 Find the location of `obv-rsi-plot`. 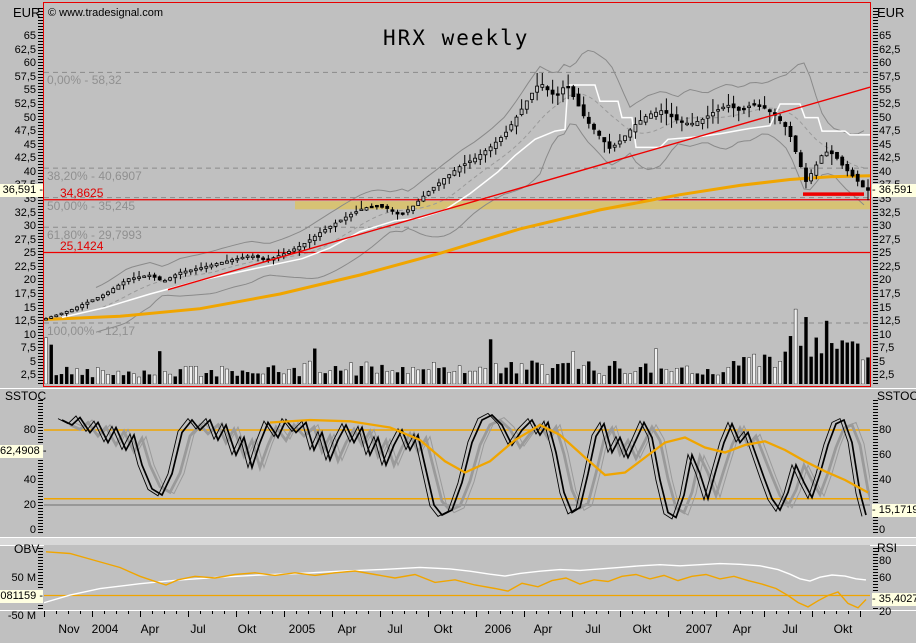

obv-rsi-plot is located at coordinates (457, 577).